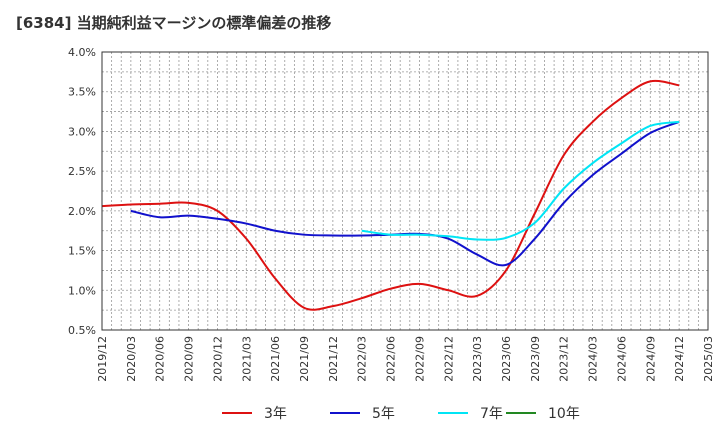  What do you see at coordinates (82, 211) in the screenshot?
I see `y-tick-label: 2.0%` at bounding box center [82, 211].